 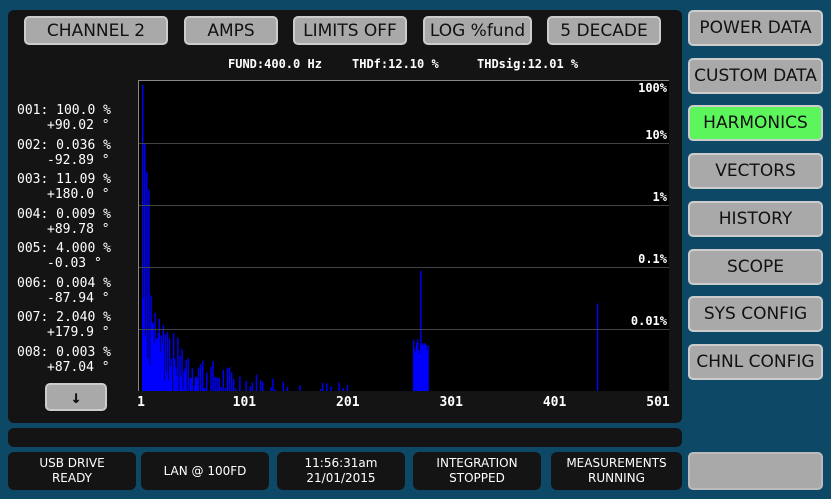 I want to click on y-tick-label: 0.1%, so click(x=652, y=259).